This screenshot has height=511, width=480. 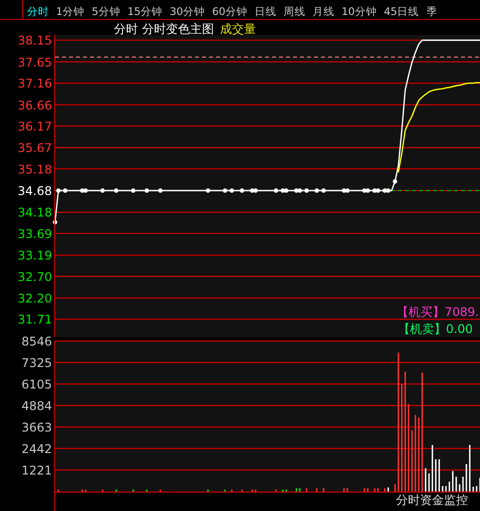 What do you see at coordinates (238, 29) in the screenshot?
I see `chart-subtitle: 成交量` at bounding box center [238, 29].